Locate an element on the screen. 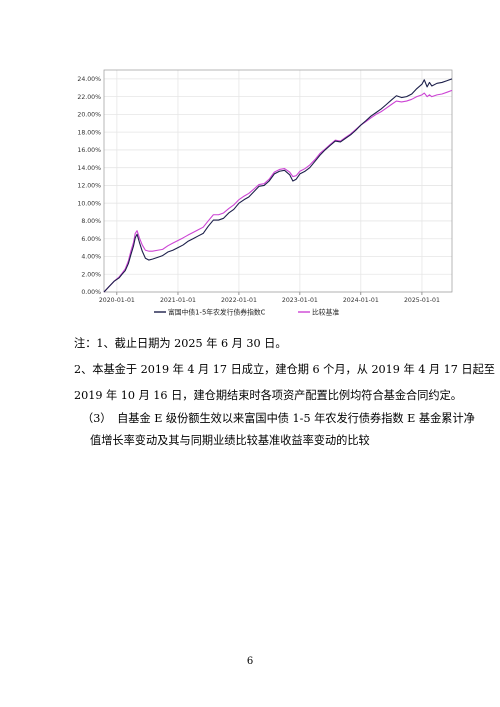 The height and width of the screenshot is (707, 500). x-tick-label: 2024-01-01 is located at coordinates (361, 300).